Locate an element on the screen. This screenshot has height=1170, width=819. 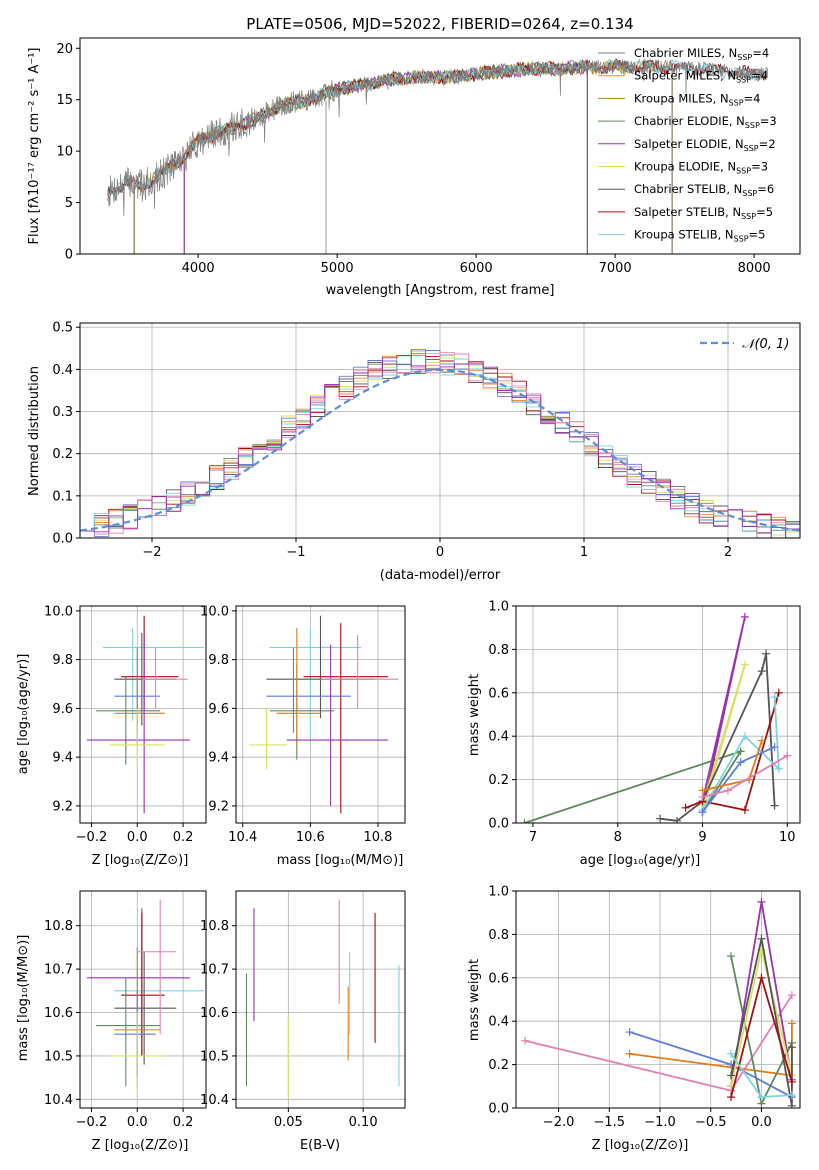
age-vs-Z-plot-area: −0.2 0.0 0.2 9.2 9.4 9.6 9.8 10.0 is located at coordinates (125, 724).